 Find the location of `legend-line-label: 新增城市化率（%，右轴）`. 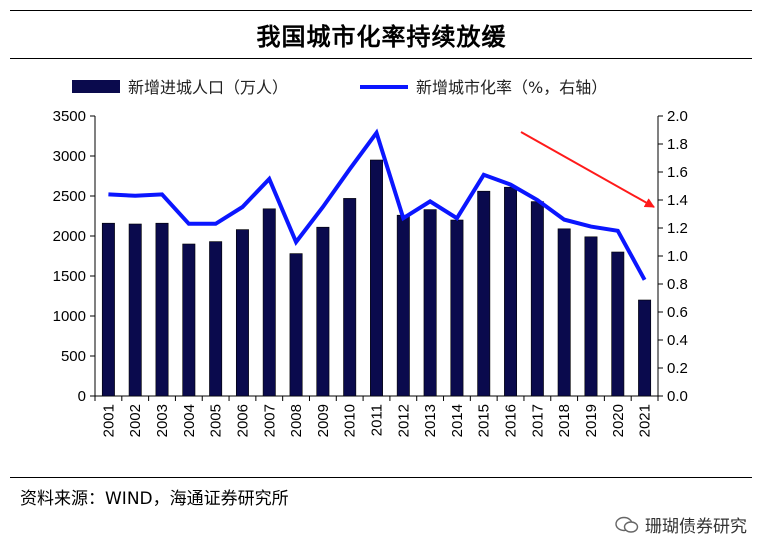

legend-line-label: 新增城市化率（%，右轴） is located at coordinates (511, 87).